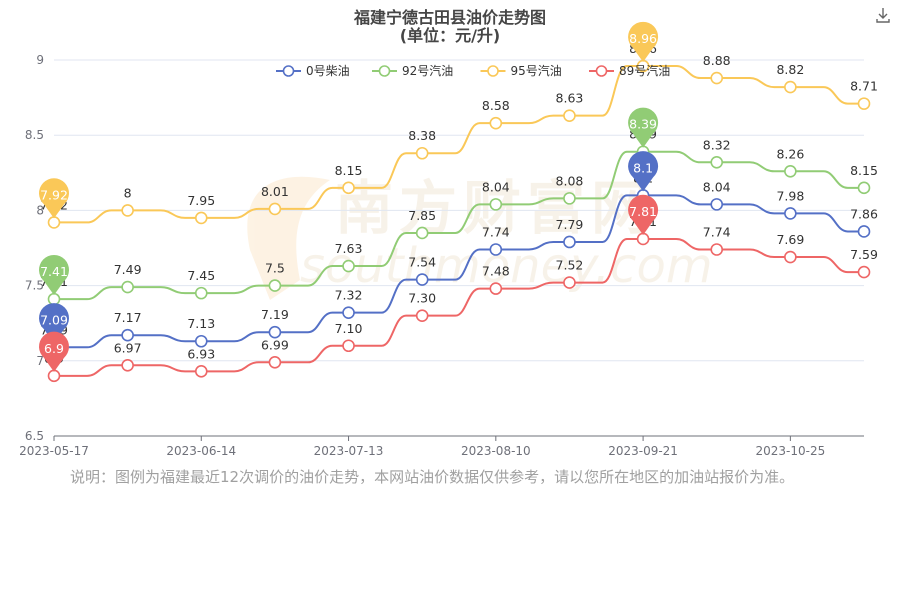 The height and width of the screenshot is (600, 900). What do you see at coordinates (275, 344) in the screenshot?
I see `data-label: 6.99` at bounding box center [275, 344].